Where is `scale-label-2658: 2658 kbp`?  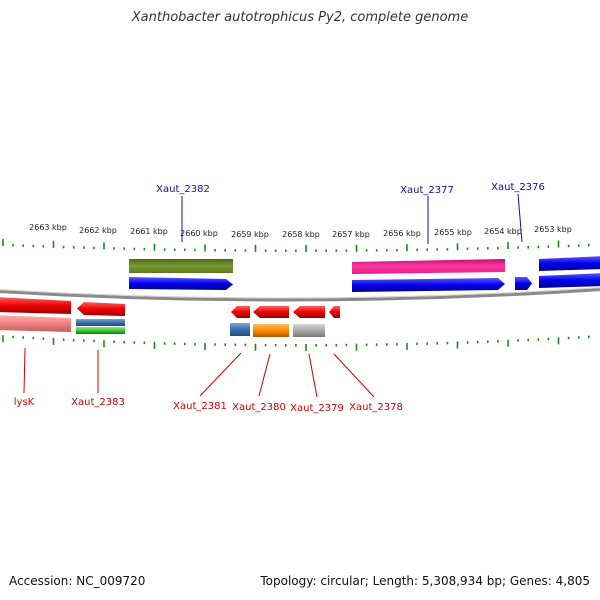 scale-label-2658: 2658 kbp is located at coordinates (301, 234).